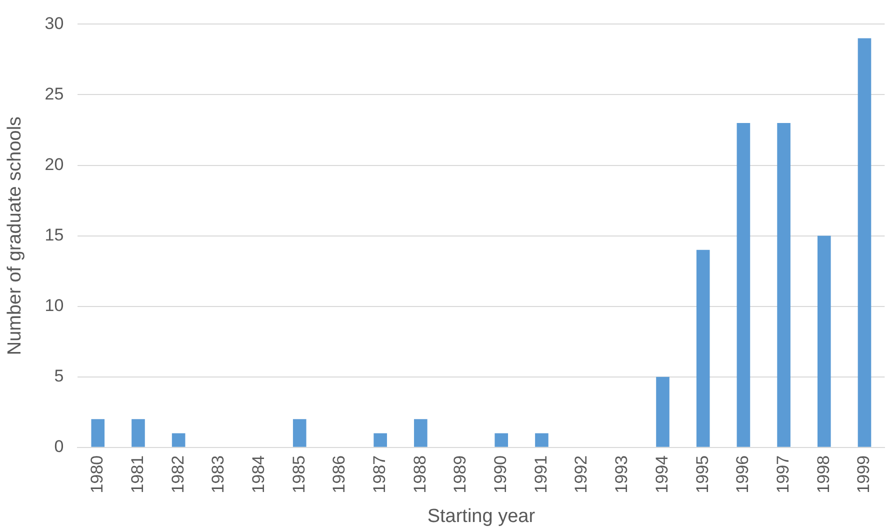  What do you see at coordinates (622, 474) in the screenshot?
I see `x-tick-label: 1993` at bounding box center [622, 474].